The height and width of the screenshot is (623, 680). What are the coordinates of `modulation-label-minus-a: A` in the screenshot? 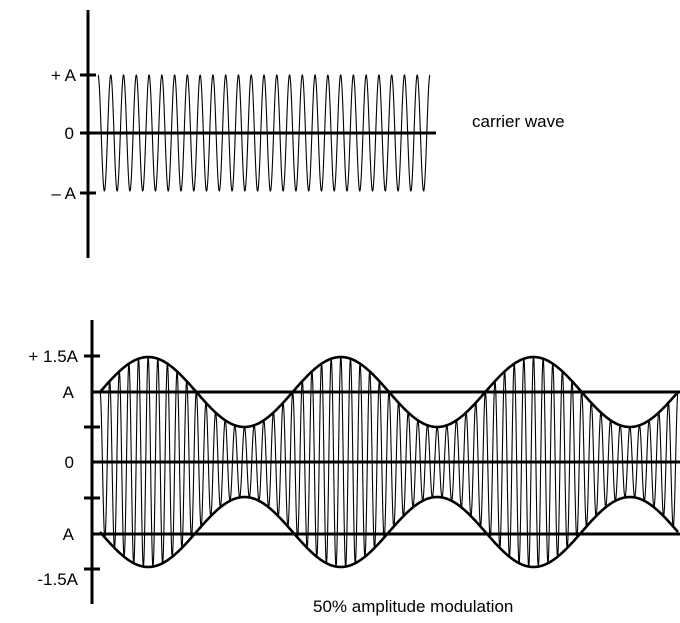 It's located at (69, 534).